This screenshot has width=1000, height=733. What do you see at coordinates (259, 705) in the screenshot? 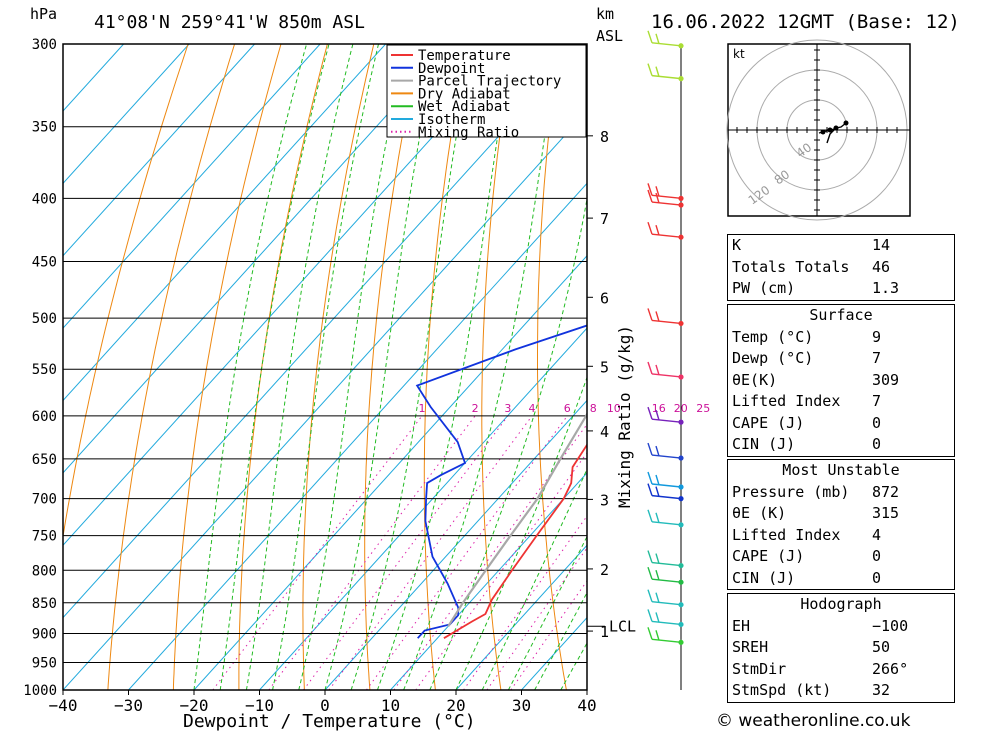
I see `x-tick-label: −10` at bounding box center [259, 705].